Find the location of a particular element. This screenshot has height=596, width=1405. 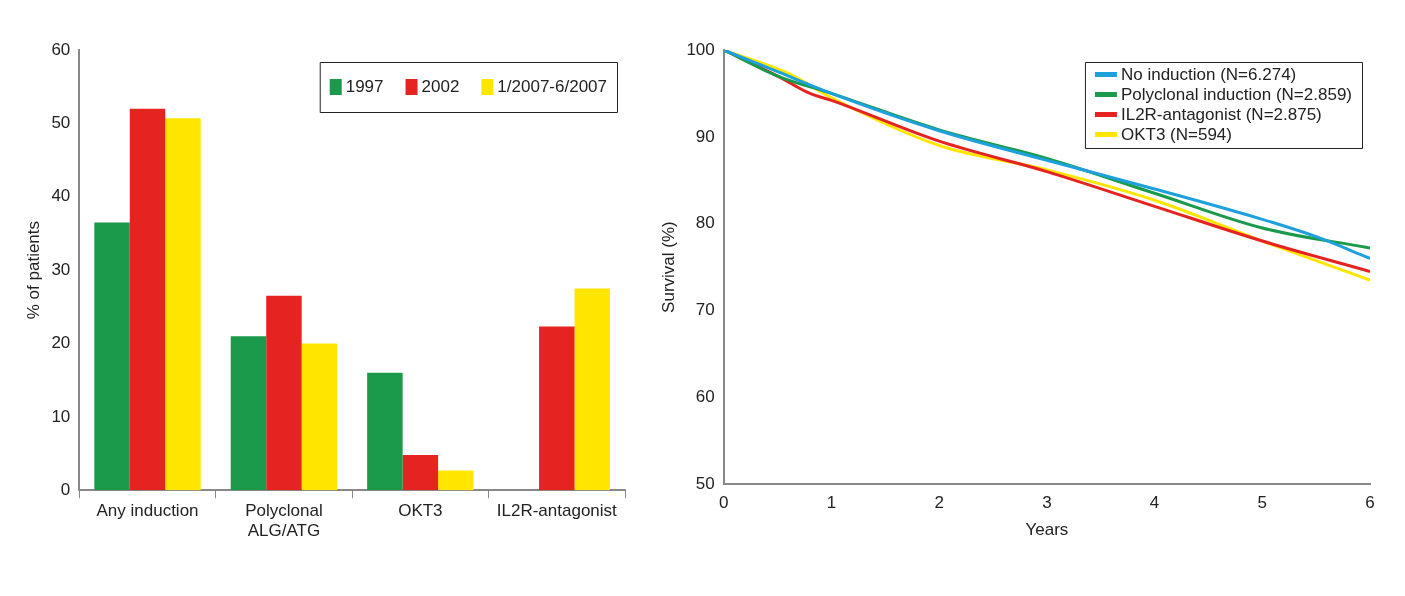

legend-label: 2002 is located at coordinates (440, 86).